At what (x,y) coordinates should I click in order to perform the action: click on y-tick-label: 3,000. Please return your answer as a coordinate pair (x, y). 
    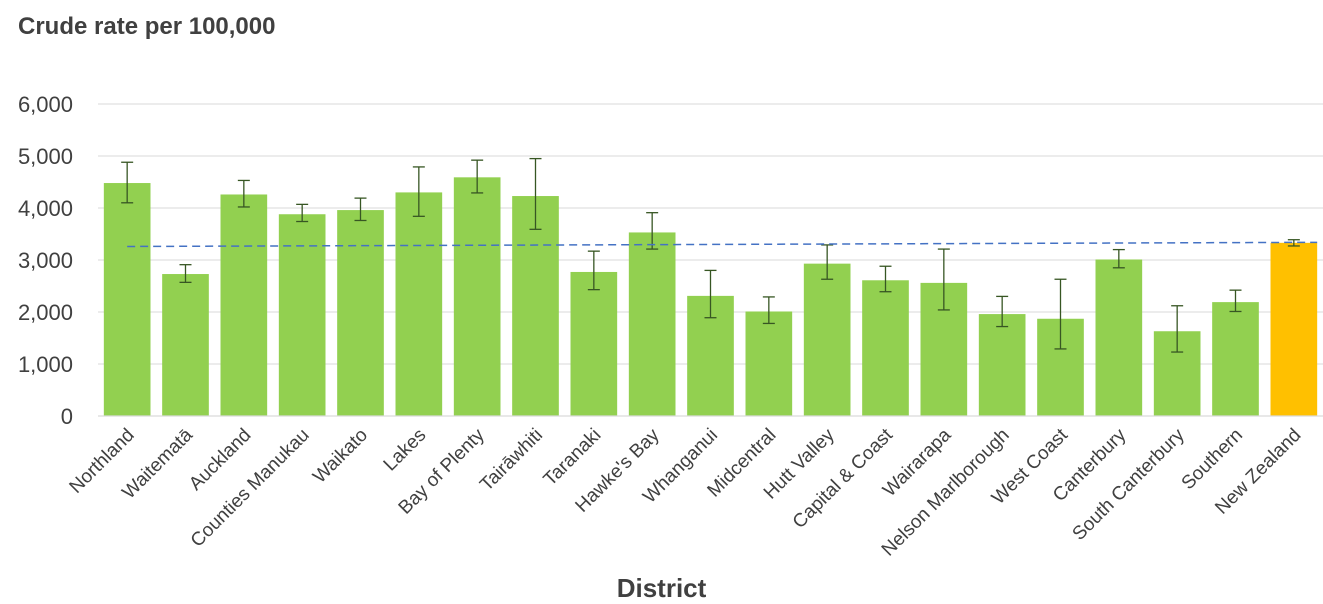
    Looking at the image, I should click on (45, 260).